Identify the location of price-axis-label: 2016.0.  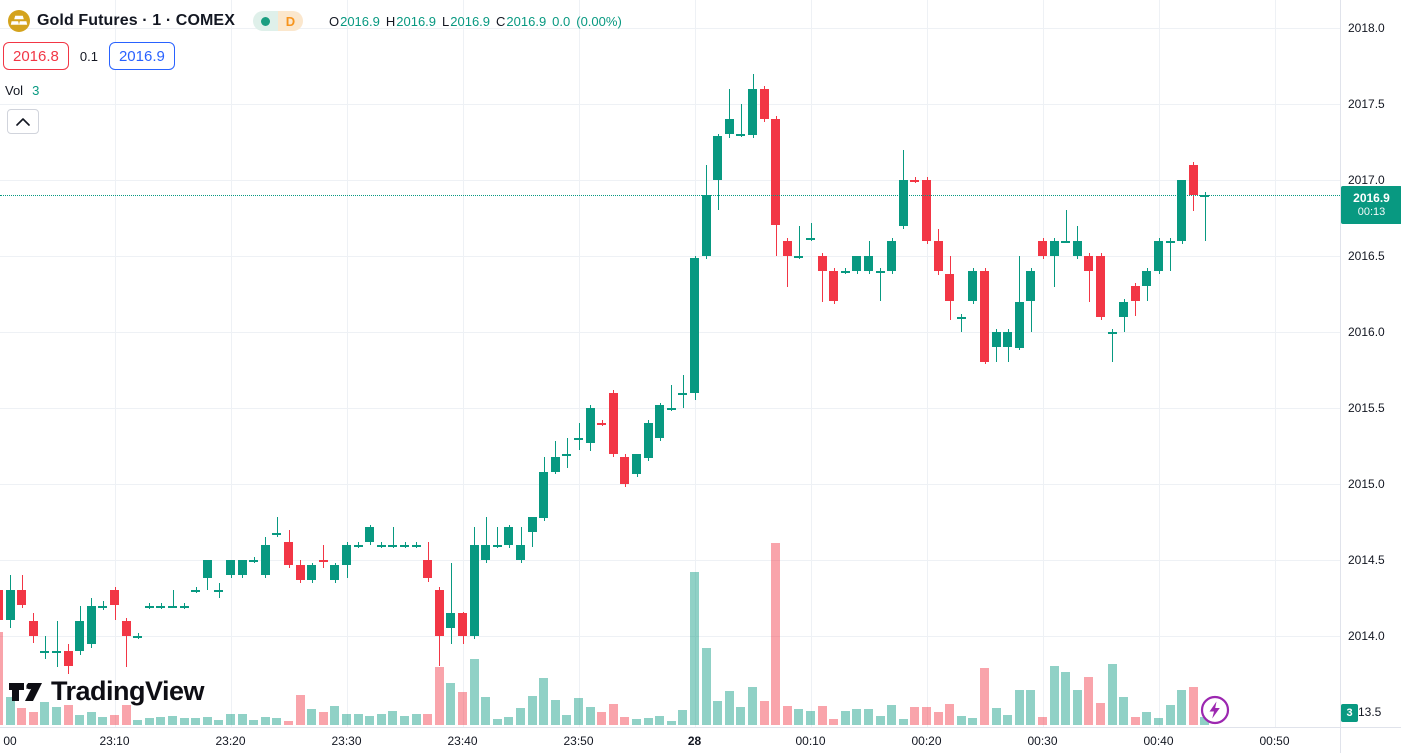
(1366, 332).